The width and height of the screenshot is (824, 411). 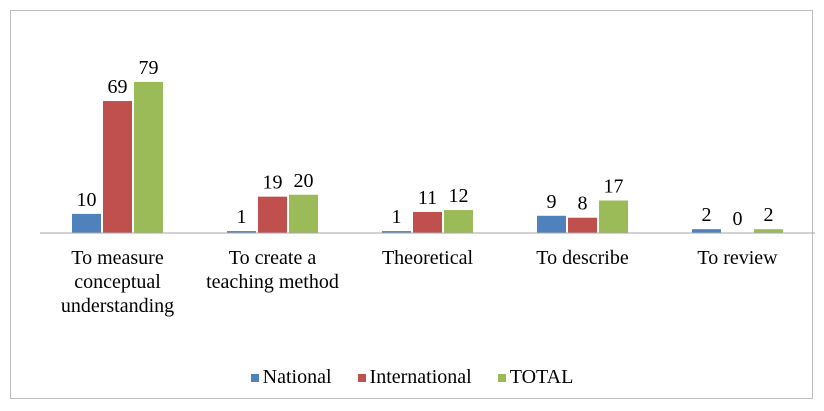 What do you see at coordinates (541, 377) in the screenshot?
I see `legend-label: TOTAL` at bounding box center [541, 377].